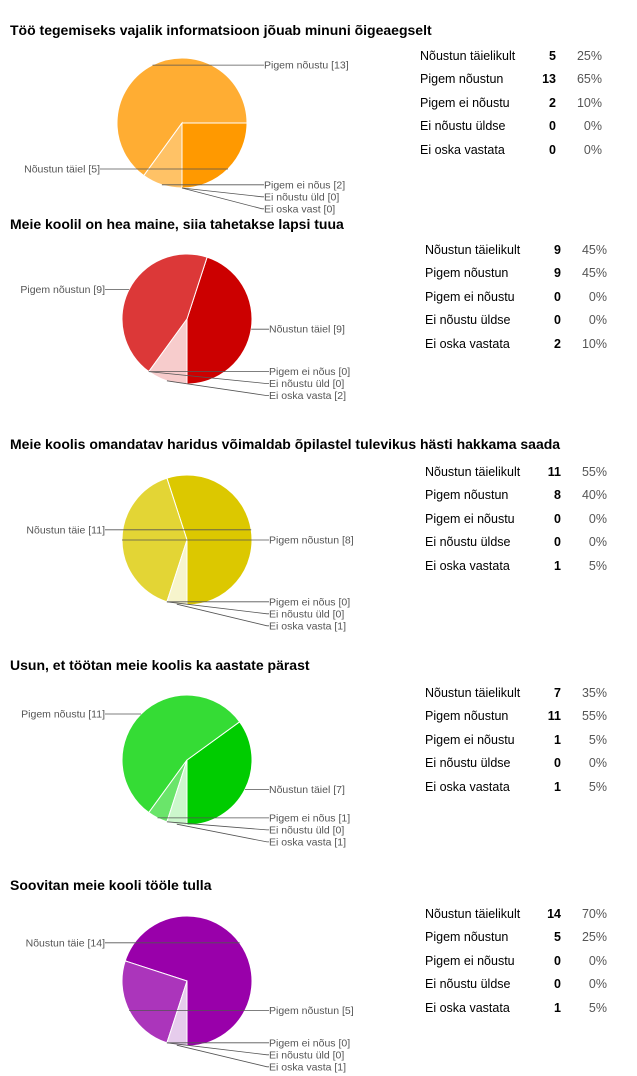 The image size is (637, 1076). I want to click on answer-percent: 40%, so click(594, 495).